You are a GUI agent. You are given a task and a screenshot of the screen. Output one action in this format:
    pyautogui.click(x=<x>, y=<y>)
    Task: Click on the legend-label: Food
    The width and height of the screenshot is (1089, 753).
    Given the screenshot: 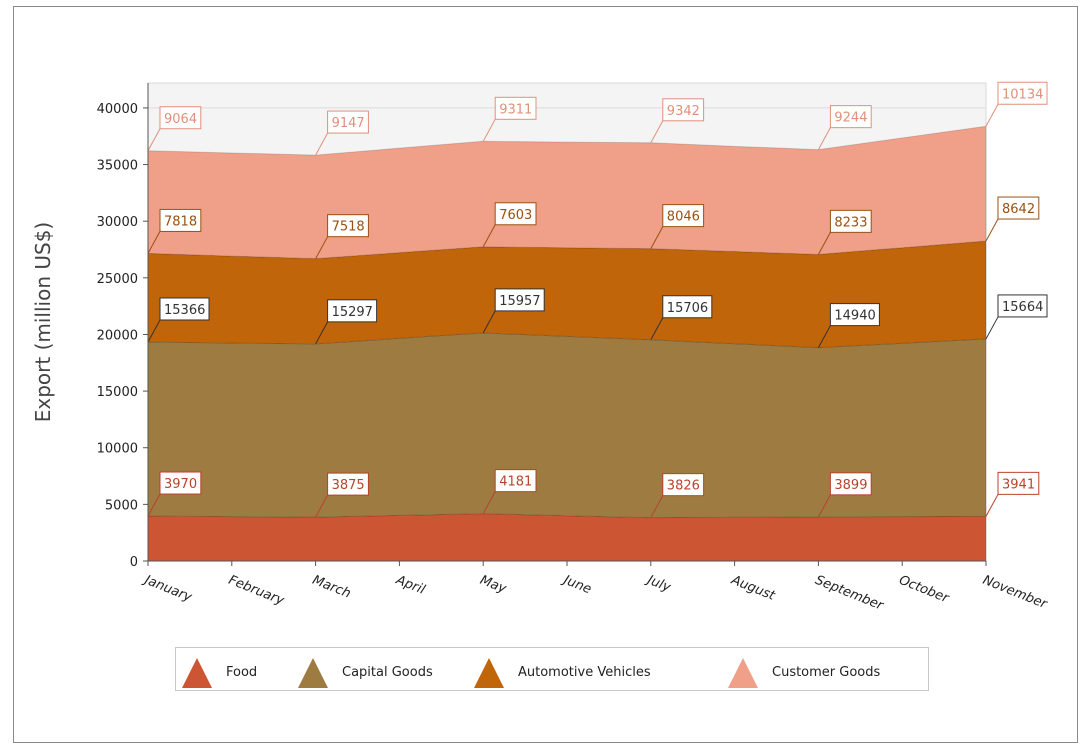 What is the action you would take?
    pyautogui.click(x=241, y=672)
    